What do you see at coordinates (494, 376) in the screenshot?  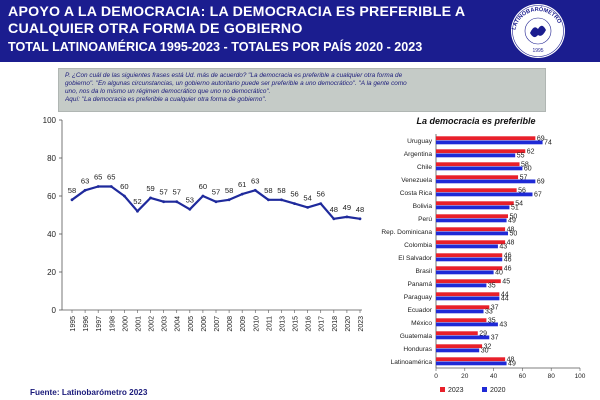 I see `x-tick-label: 40` at bounding box center [494, 376].